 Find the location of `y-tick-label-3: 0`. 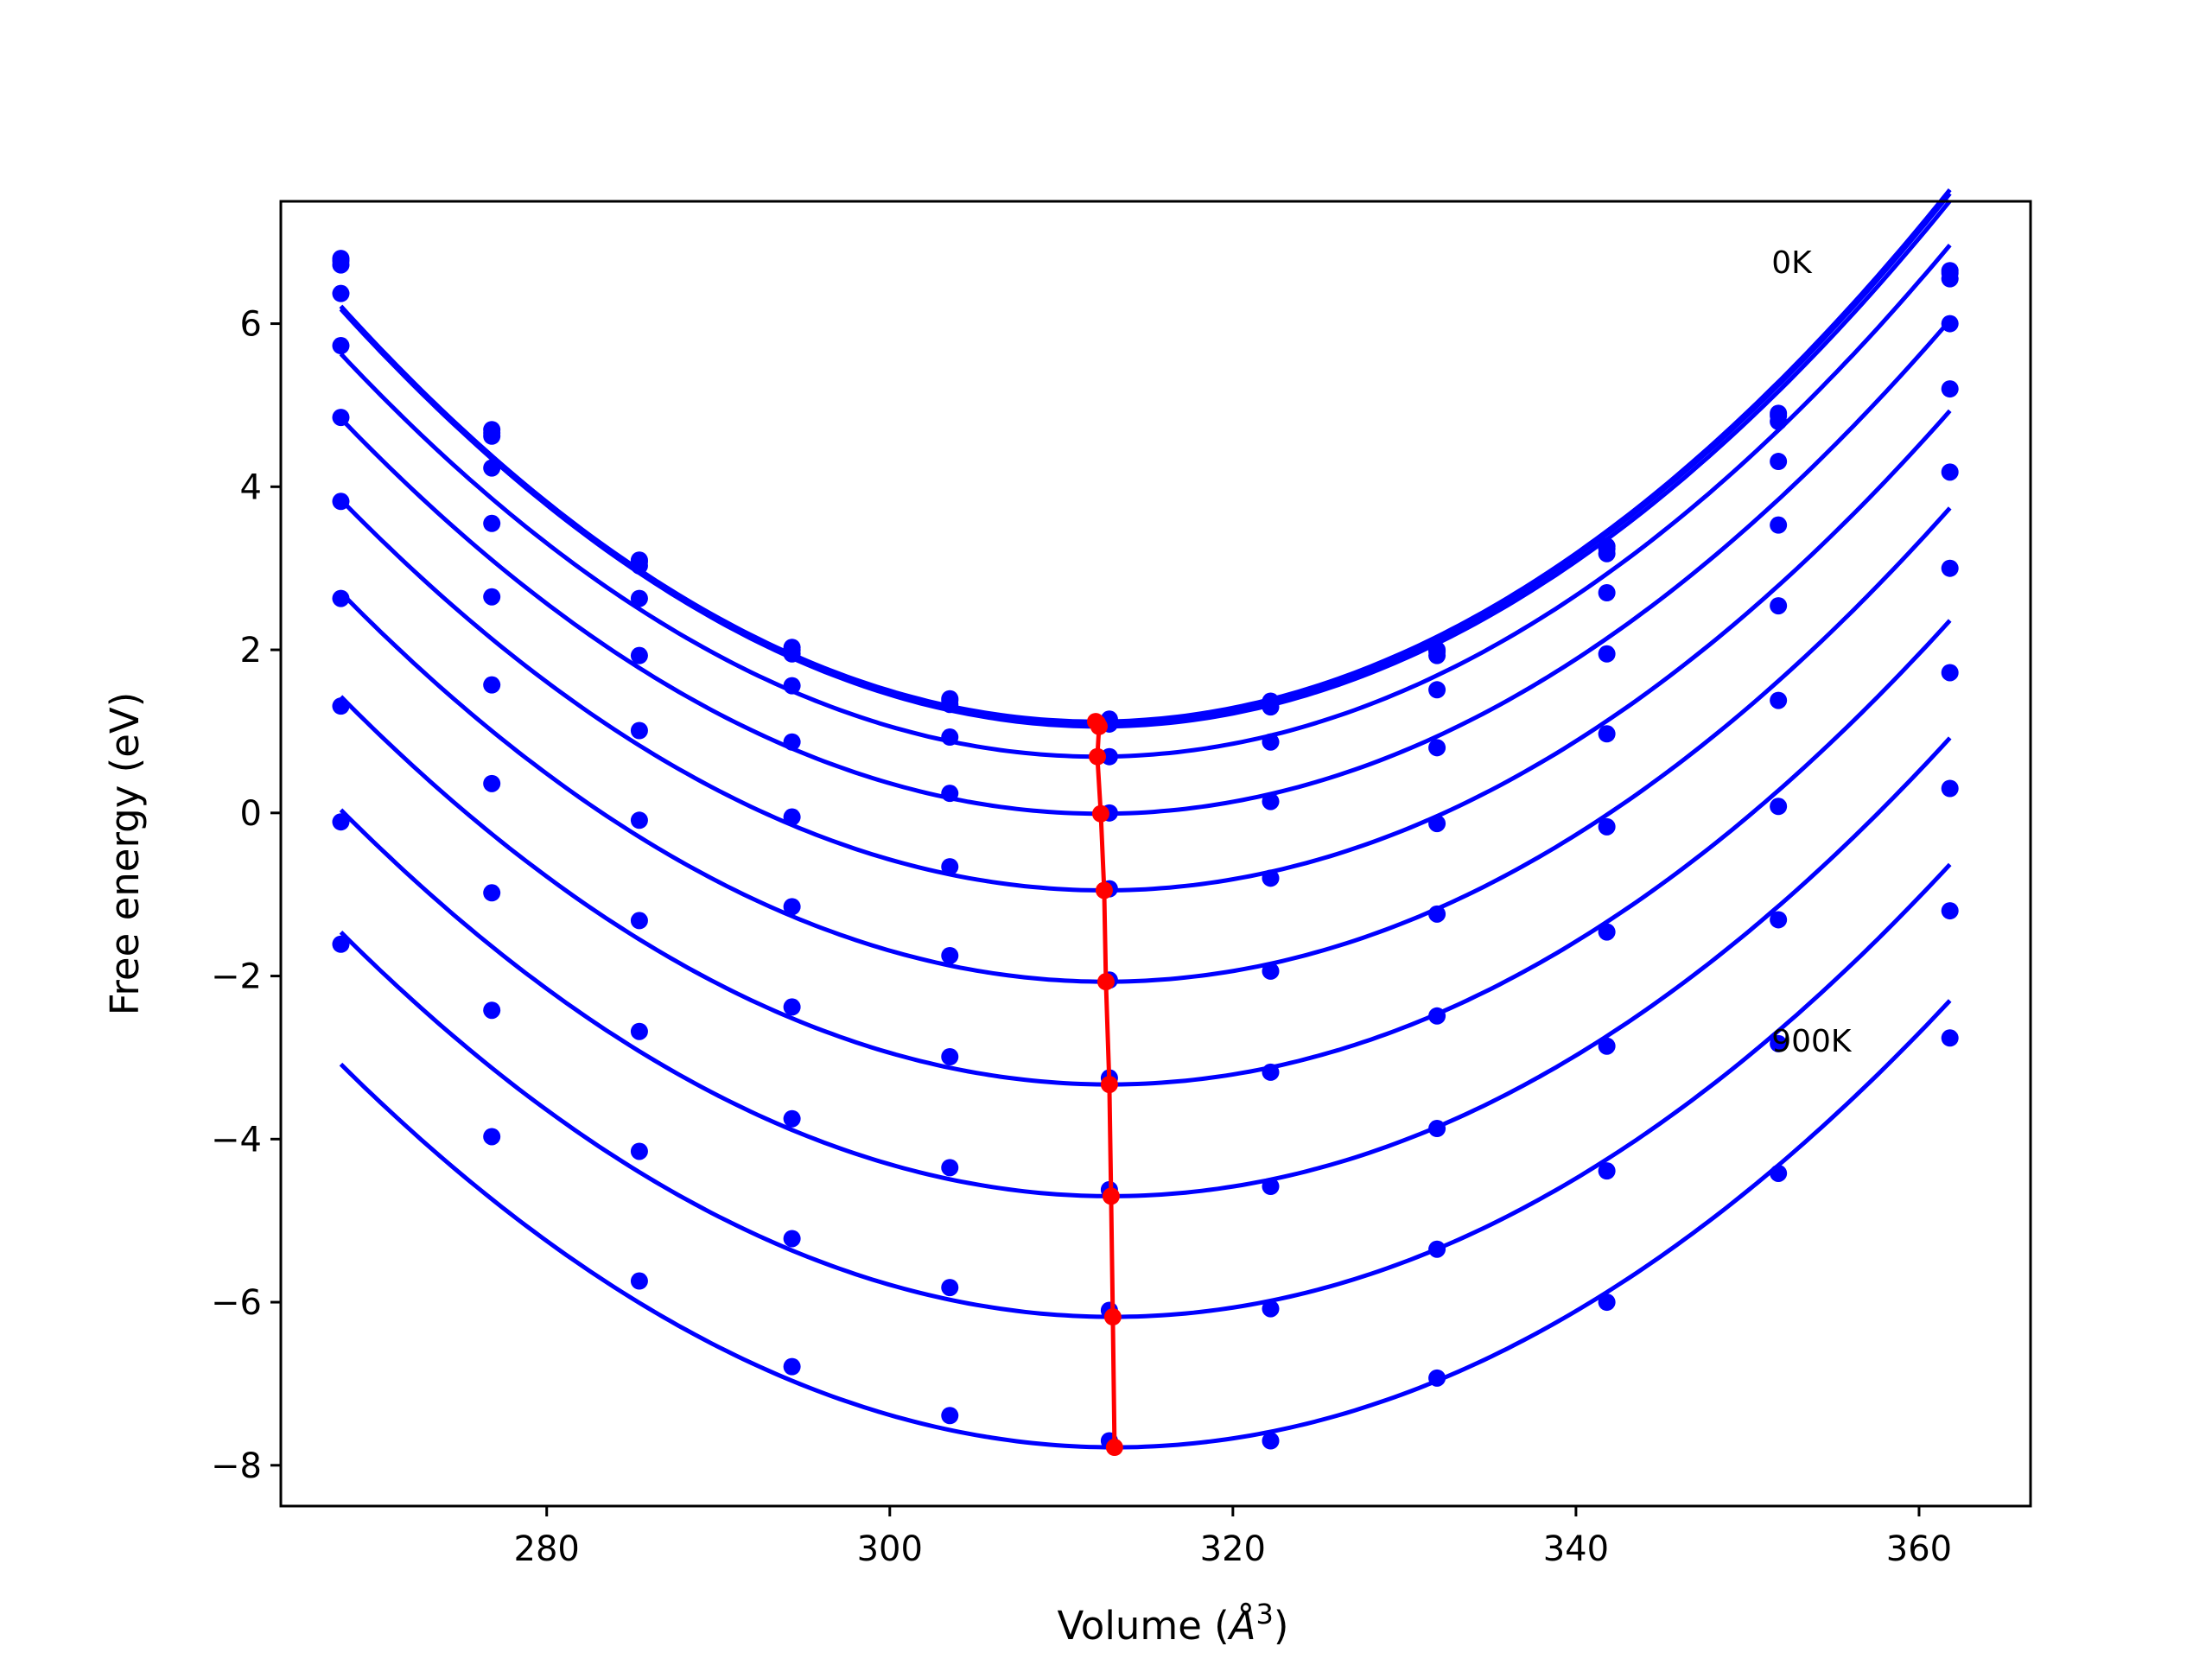

y-tick-label-3: 0 is located at coordinates (251, 814).